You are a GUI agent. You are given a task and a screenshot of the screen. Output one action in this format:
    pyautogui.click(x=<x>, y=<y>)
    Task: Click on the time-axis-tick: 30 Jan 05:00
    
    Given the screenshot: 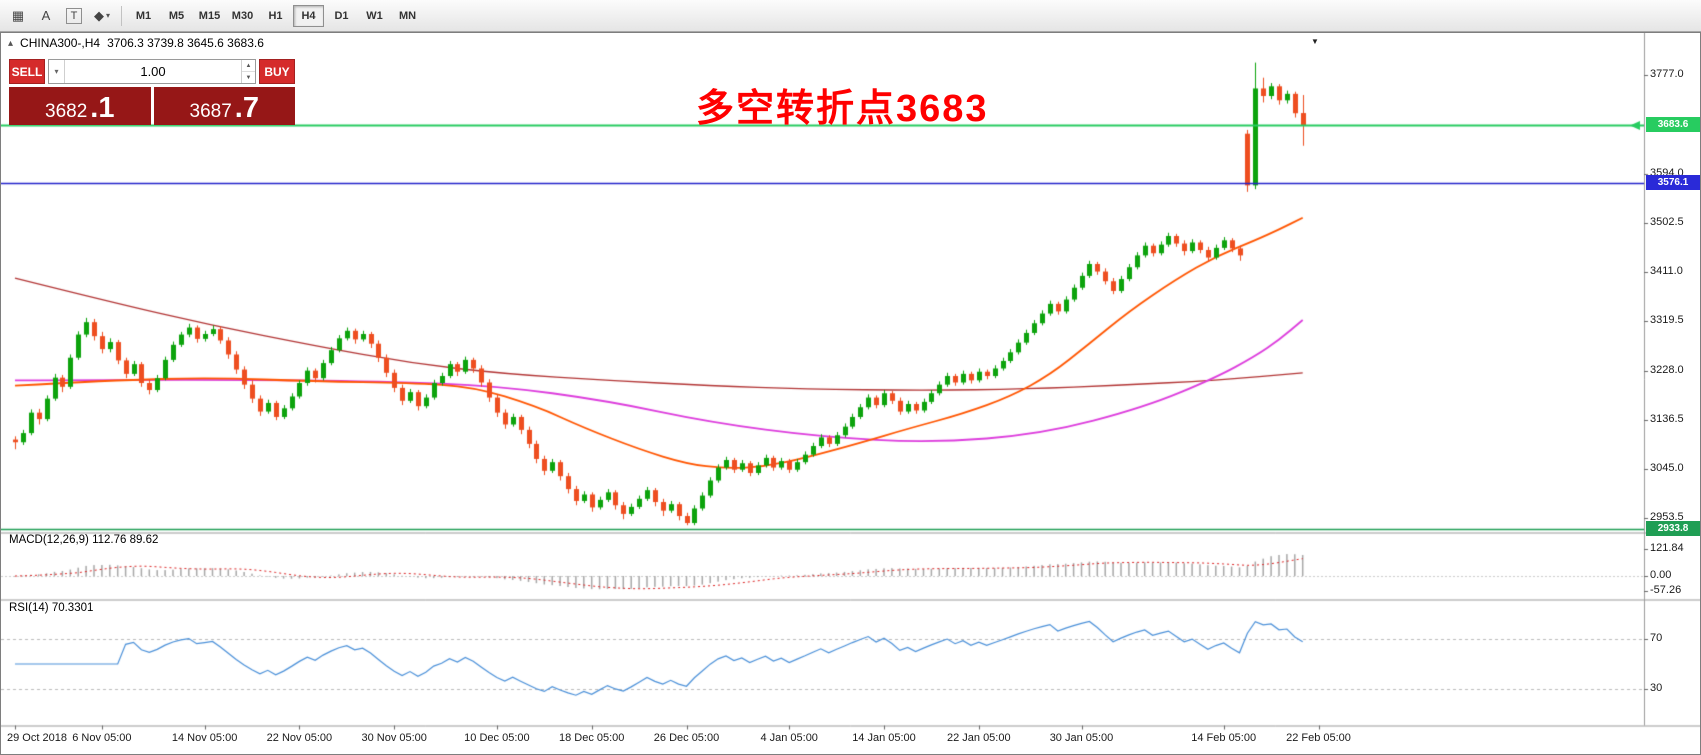 What is the action you would take?
    pyautogui.click(x=1081, y=738)
    